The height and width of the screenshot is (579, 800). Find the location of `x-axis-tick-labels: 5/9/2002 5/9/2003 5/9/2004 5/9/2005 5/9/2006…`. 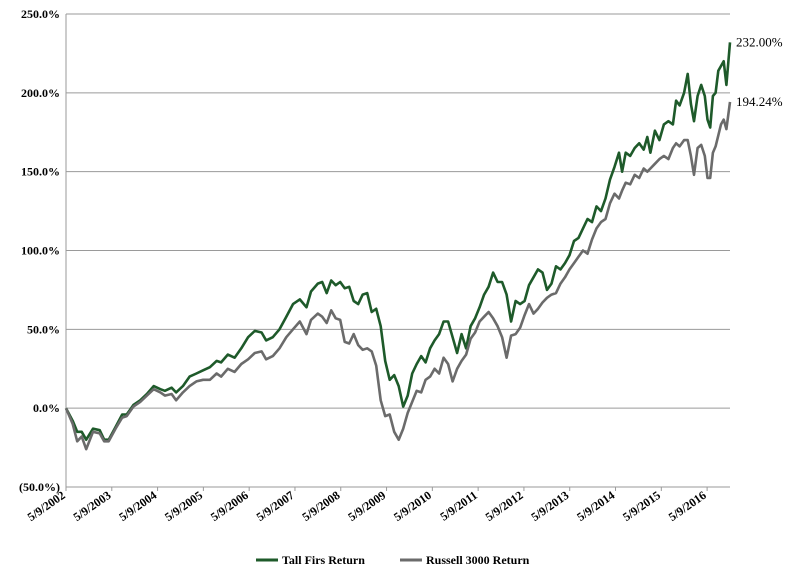

x-axis-tick-labels: 5/9/2002 5/9/2003 5/9/2004 5/9/2005 5/9/2006… is located at coordinates (367, 506).